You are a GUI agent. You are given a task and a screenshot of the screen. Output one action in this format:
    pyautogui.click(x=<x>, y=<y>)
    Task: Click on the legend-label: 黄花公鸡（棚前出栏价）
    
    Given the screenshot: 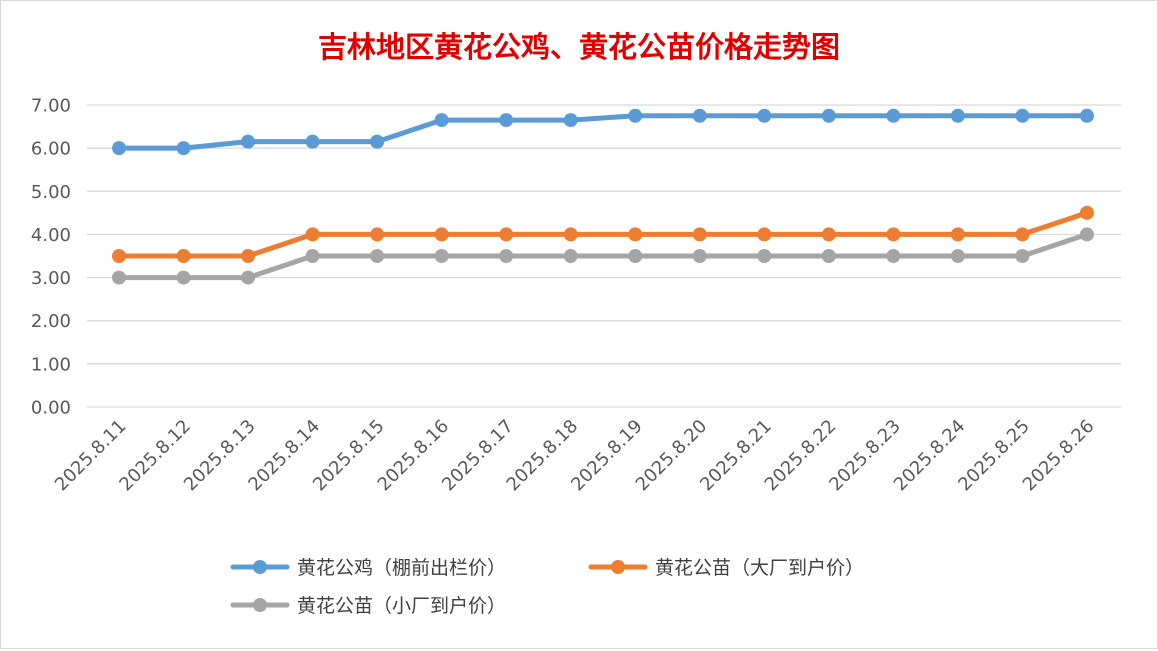 What is the action you would take?
    pyautogui.click(x=401, y=568)
    